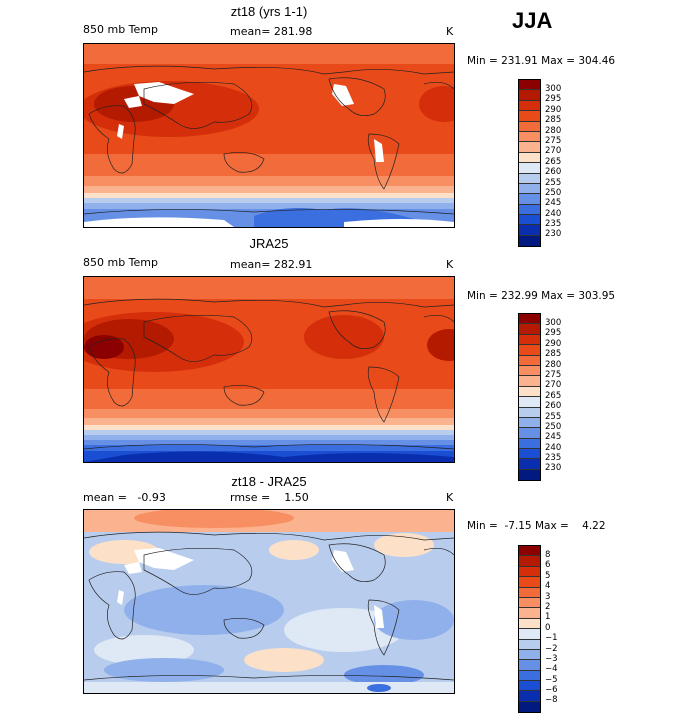 The image size is (700, 713). What do you see at coordinates (548, 565) in the screenshot?
I see `diff-colorbar-tick-label: 6` at bounding box center [548, 565].